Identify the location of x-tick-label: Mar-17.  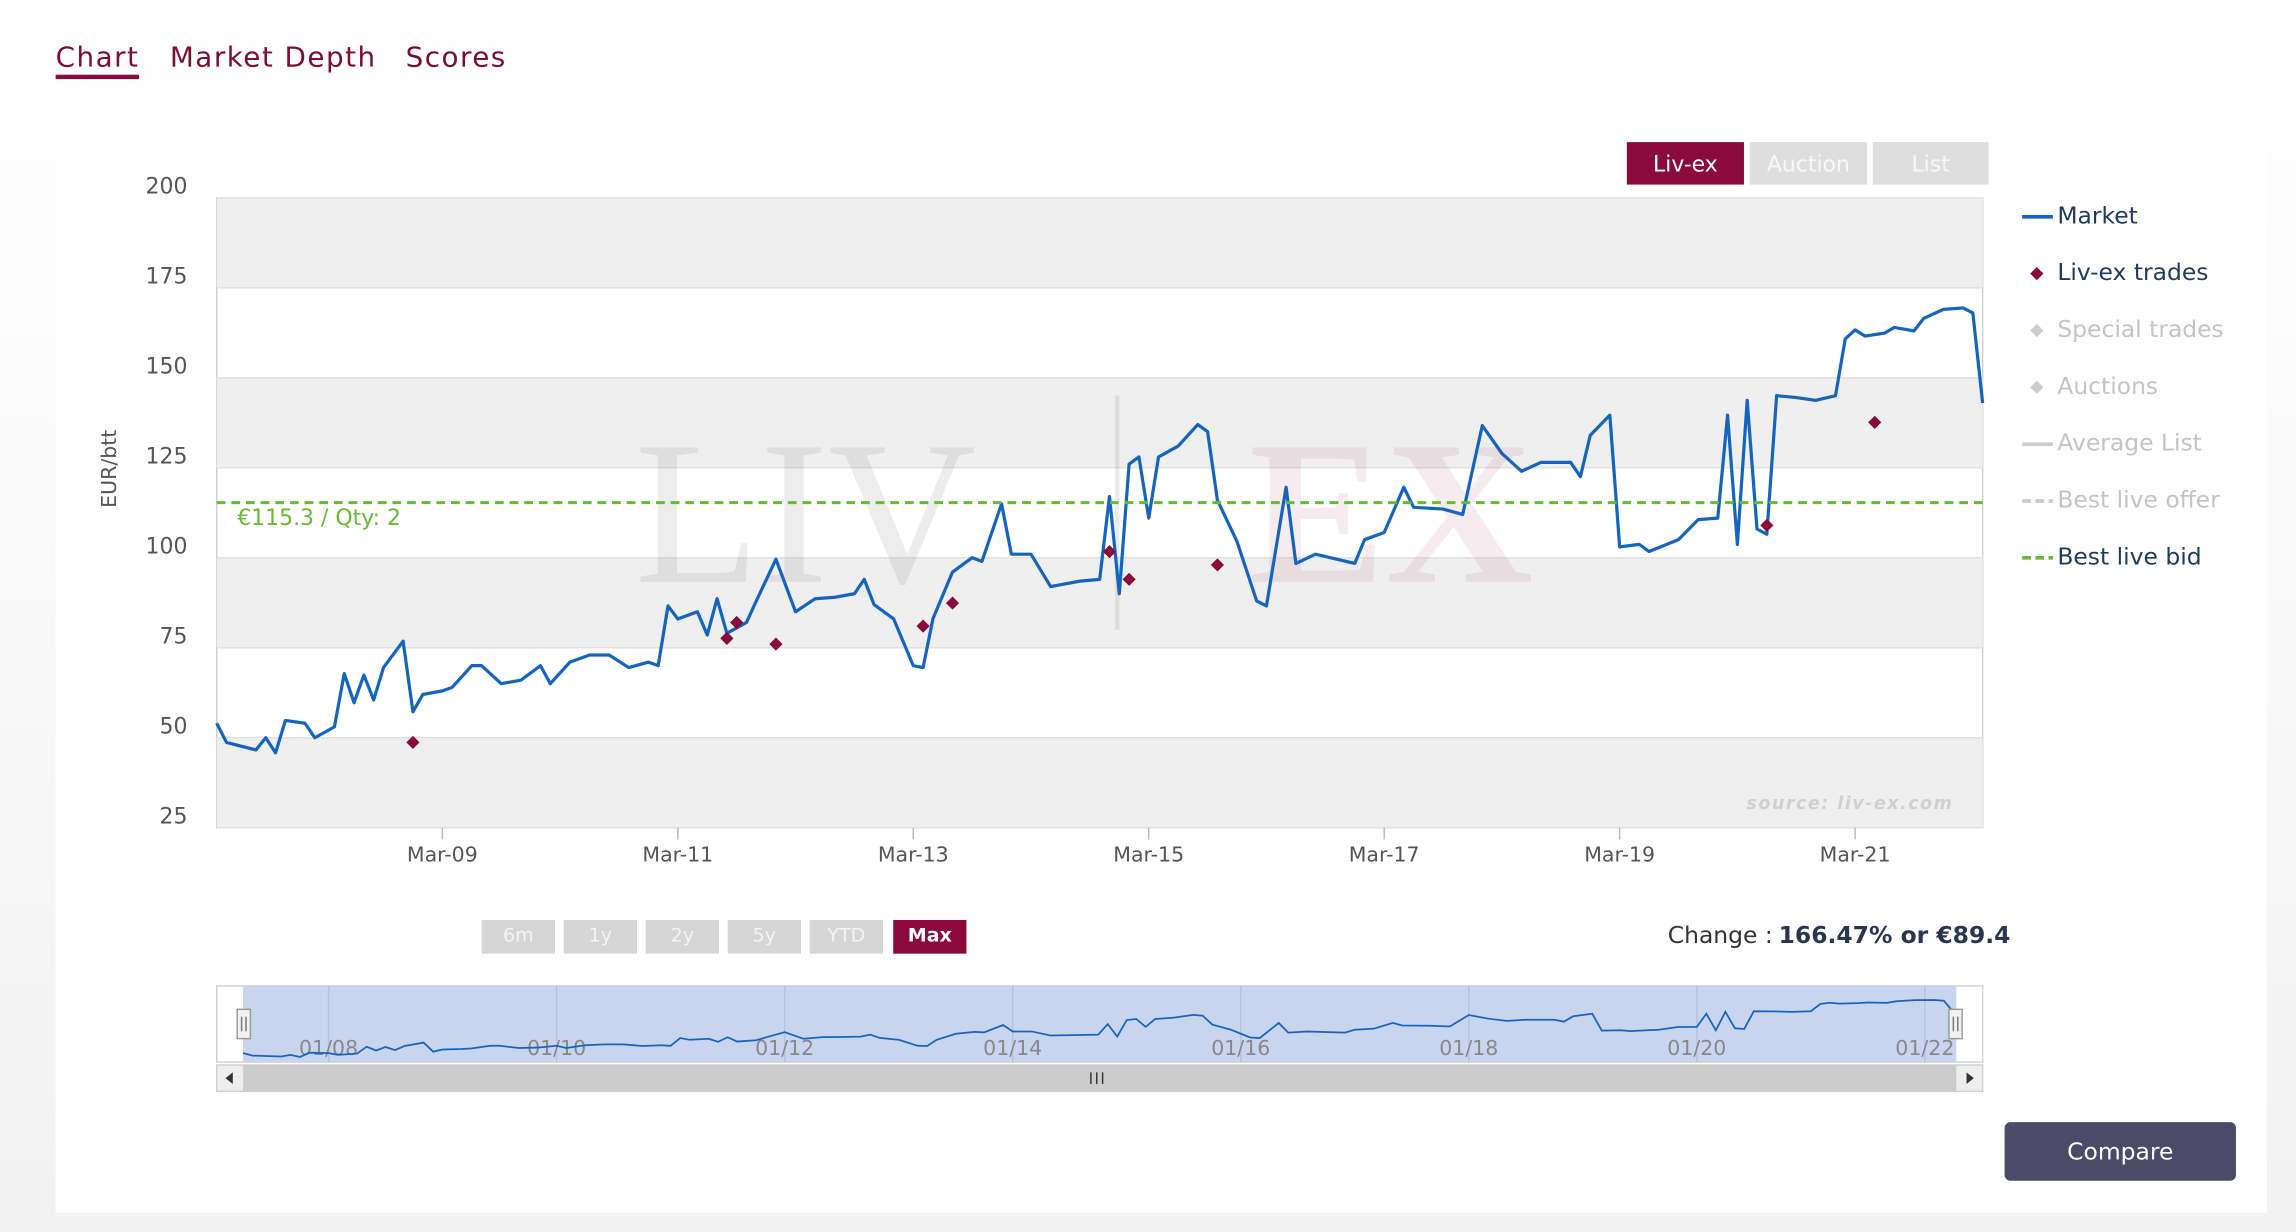
(1384, 855).